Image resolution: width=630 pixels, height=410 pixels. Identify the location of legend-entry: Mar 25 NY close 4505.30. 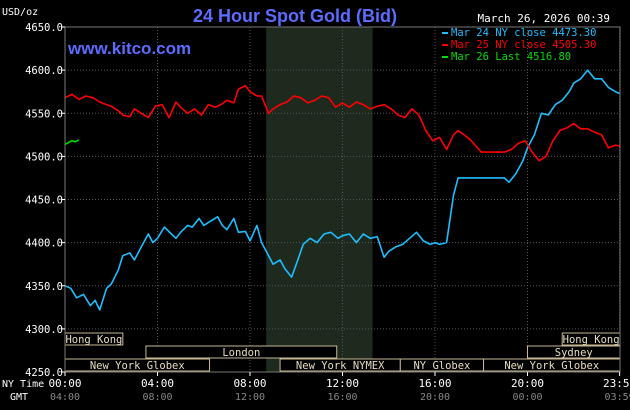
(523, 45).